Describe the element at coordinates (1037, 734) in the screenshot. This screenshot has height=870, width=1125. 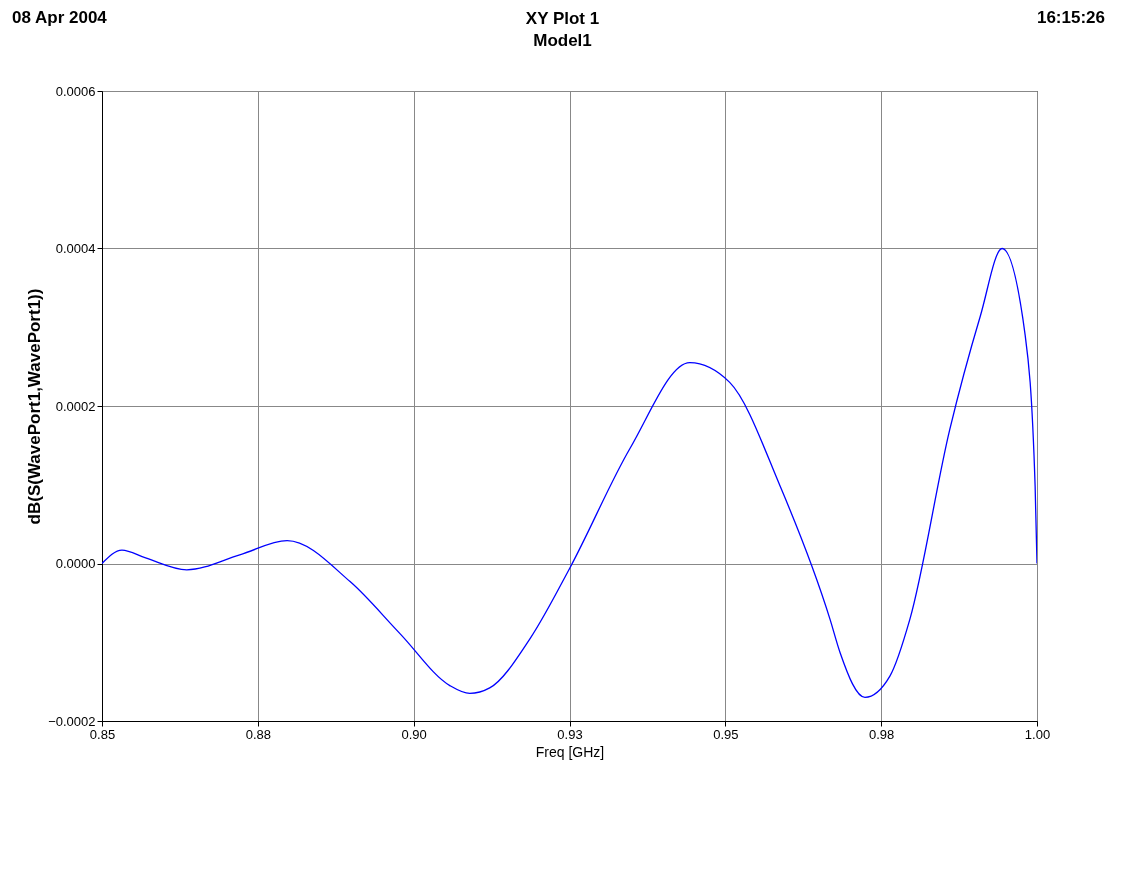
I see `x-tick-label: 1.00` at that location.